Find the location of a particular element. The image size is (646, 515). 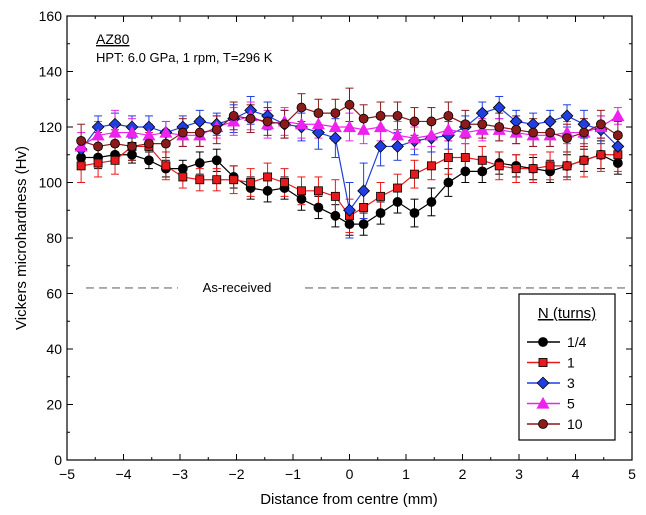

legend-label: 1 is located at coordinates (571, 363).